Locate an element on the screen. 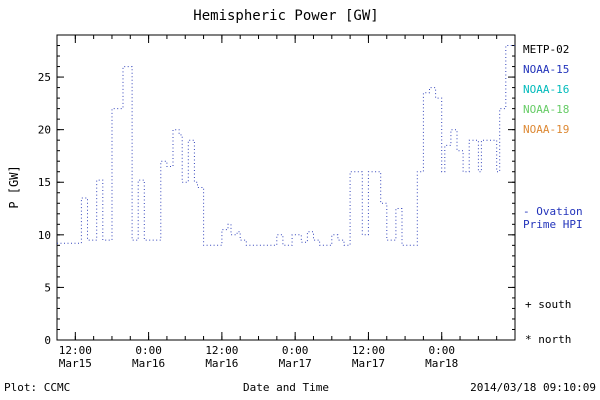 This screenshot has height=400, width=600. satellite-legend: METP-02 NOAA-15 NOAA-16 NOAA-18 NOAA-19 is located at coordinates (561, 90).